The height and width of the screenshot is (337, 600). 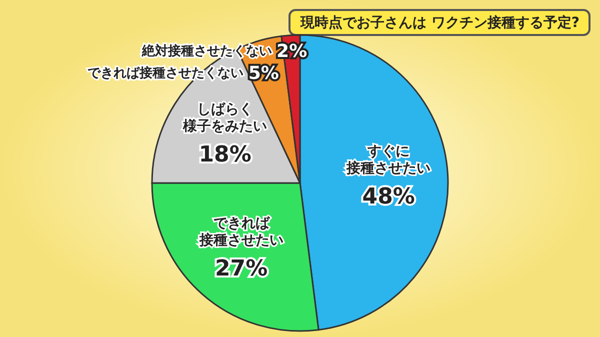 What do you see at coordinates (241, 232) in the screenshot?
I see `slice-label: できれば接種させたい` at bounding box center [241, 232].